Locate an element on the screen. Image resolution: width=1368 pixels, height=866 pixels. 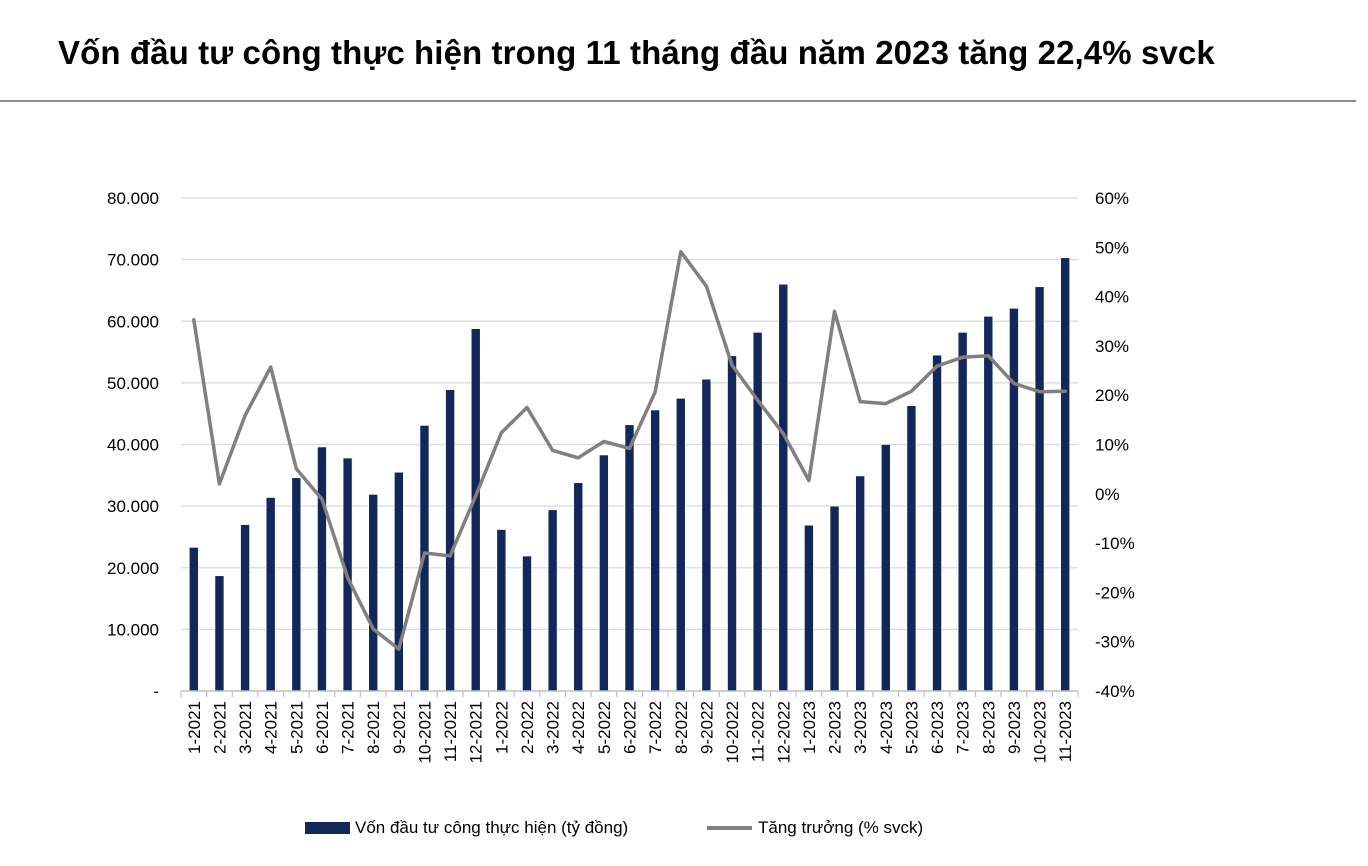
legend-swatch-bar is located at coordinates (327, 828).